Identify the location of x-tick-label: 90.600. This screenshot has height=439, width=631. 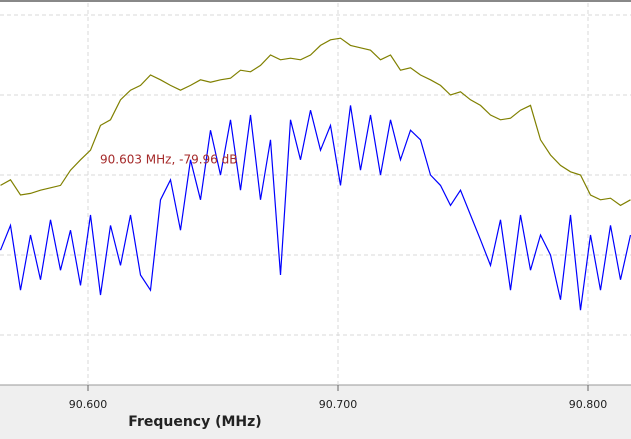
(88, 404).